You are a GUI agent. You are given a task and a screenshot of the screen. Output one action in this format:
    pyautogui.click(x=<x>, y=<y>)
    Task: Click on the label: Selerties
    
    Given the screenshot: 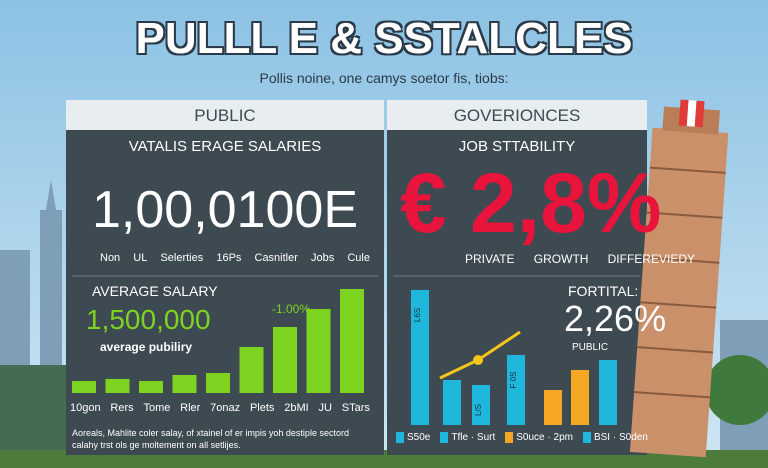 What is the action you would take?
    pyautogui.click(x=182, y=258)
    